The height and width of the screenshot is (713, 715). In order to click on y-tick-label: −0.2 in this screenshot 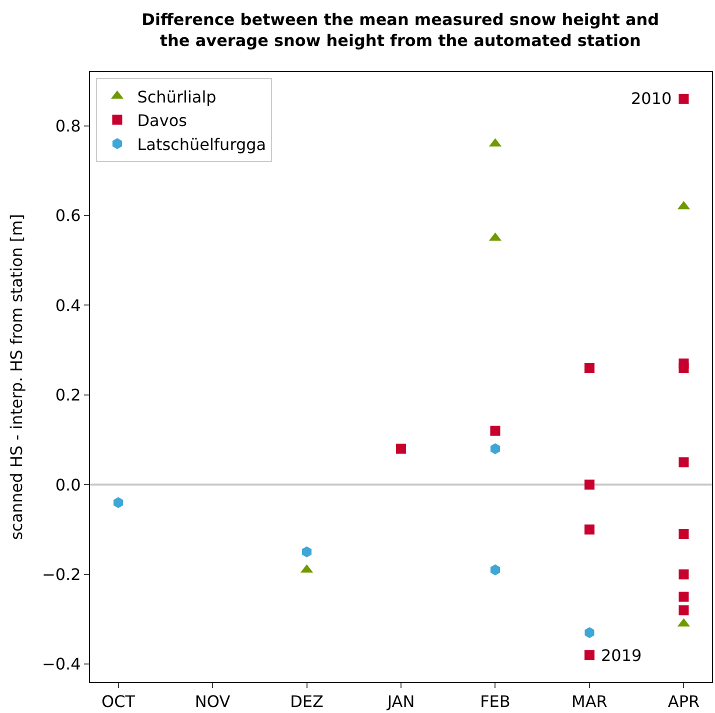, I will do `click(61, 574)`.